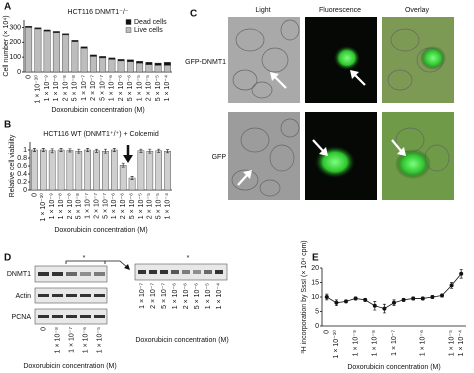  Describe the element at coordinates (149, 88) in the screenshot. I see `x-tick-label: 2 × 10⁻⁵` at that location.